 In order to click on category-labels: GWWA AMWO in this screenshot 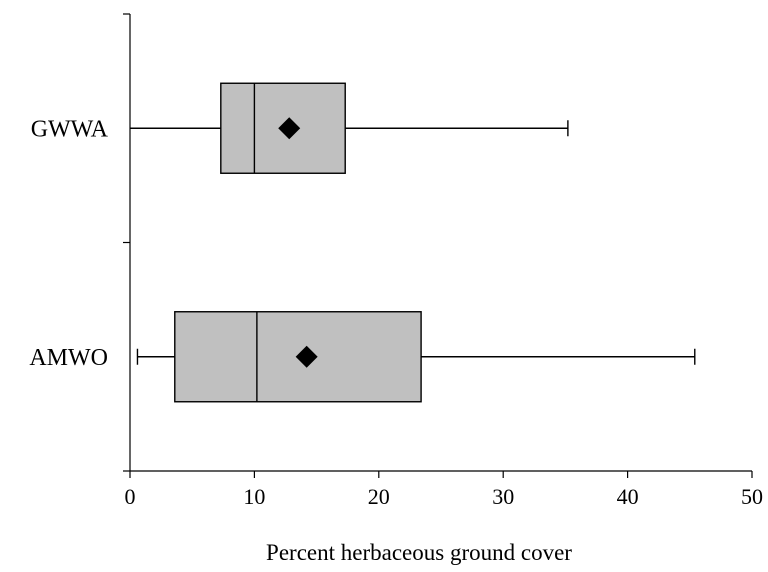, I will do `click(68, 243)`.